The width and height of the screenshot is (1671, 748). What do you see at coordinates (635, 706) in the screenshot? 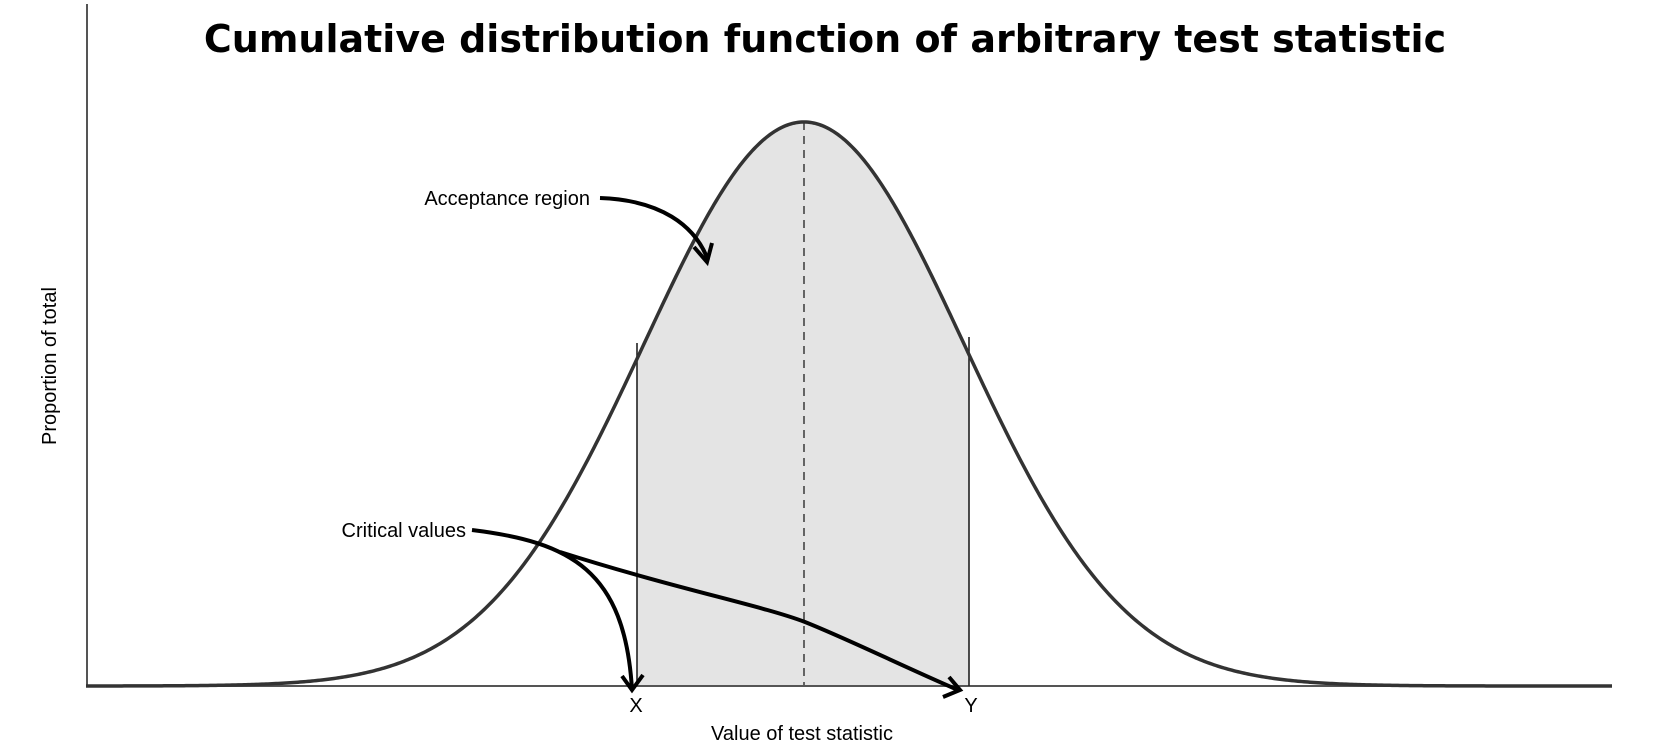
I see `critical-value-x-label: X` at bounding box center [635, 706].